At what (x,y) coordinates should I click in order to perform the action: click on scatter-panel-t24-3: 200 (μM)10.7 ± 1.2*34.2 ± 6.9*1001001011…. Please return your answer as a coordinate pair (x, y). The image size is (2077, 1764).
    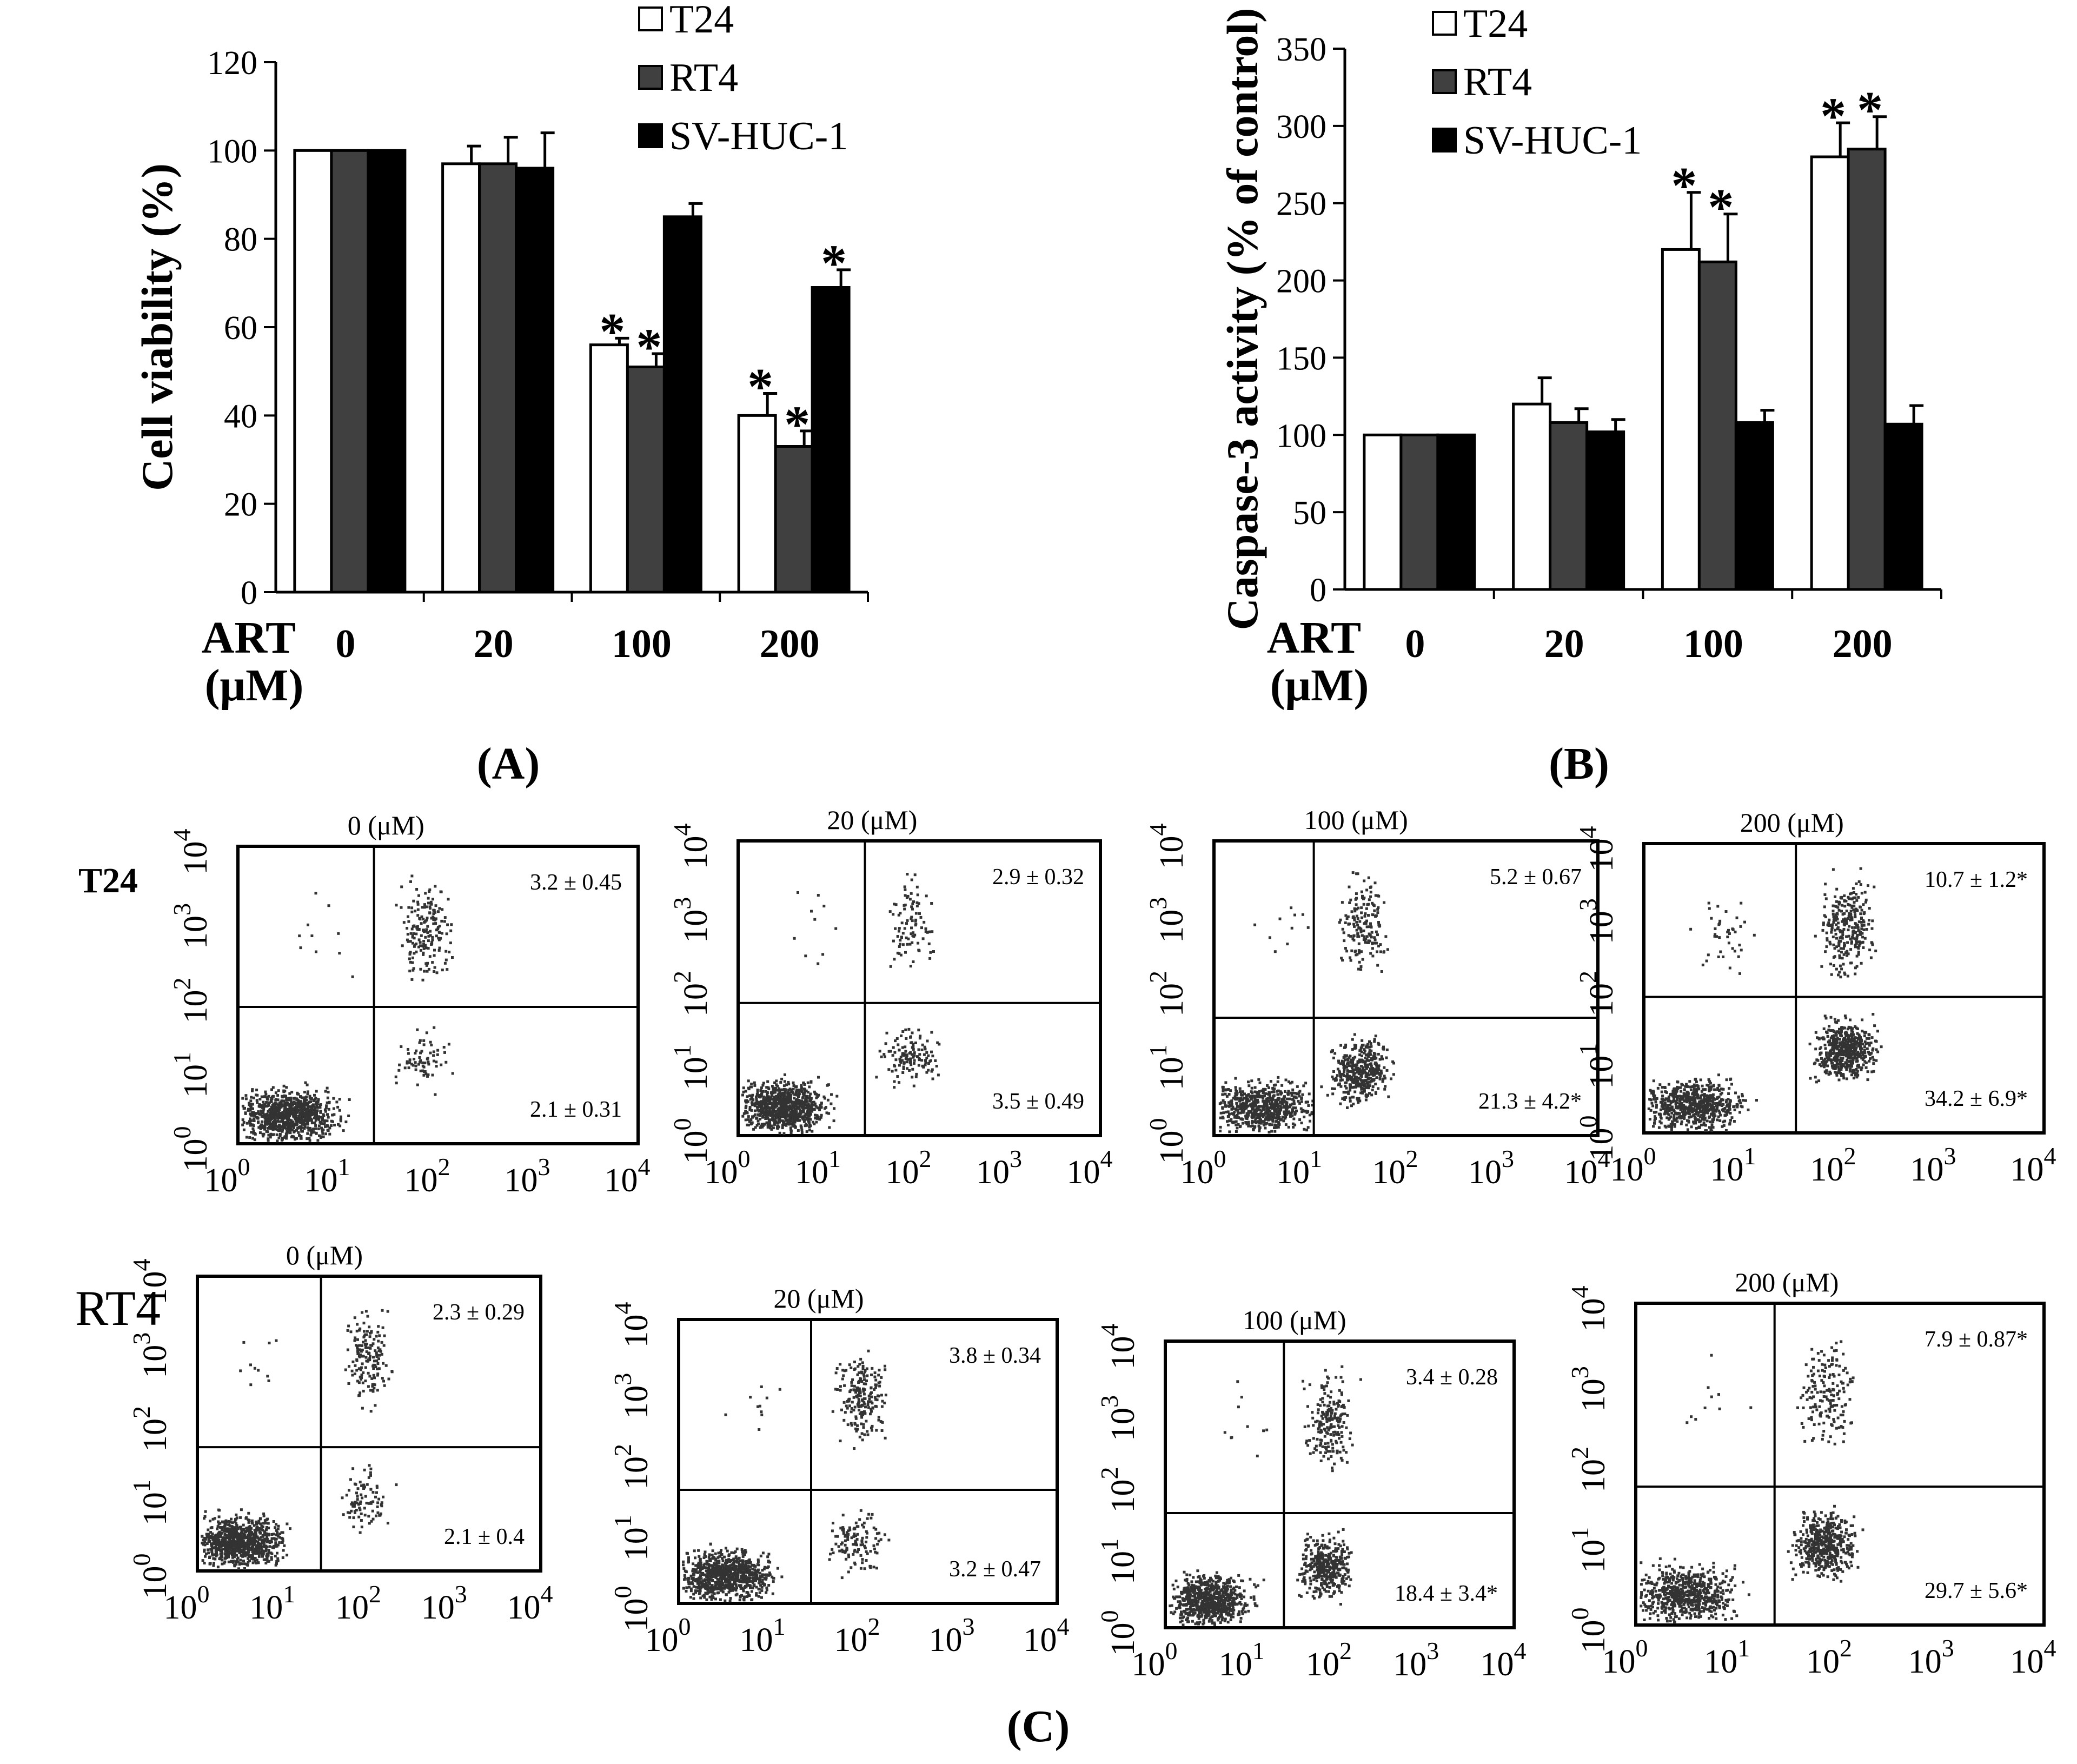
    Looking at the image, I should click on (1815, 998).